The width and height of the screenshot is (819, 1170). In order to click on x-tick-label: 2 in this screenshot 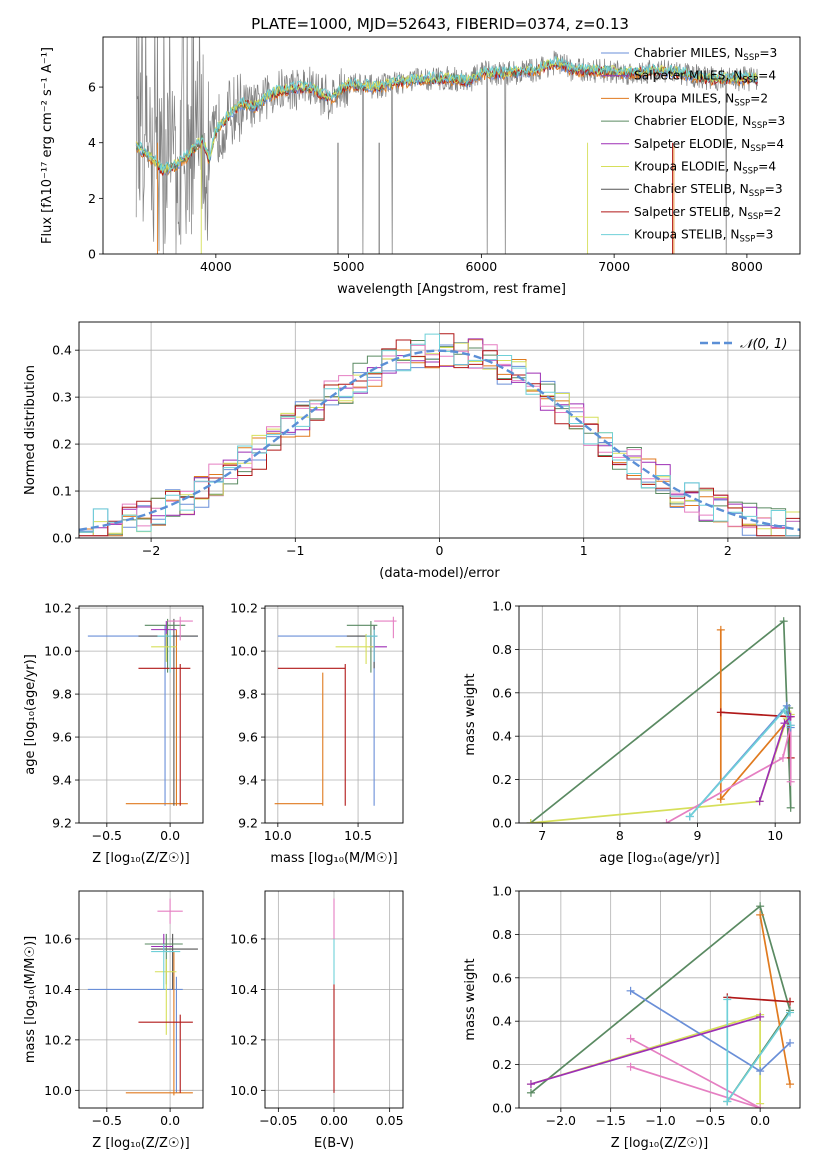, I will do `click(728, 550)`.